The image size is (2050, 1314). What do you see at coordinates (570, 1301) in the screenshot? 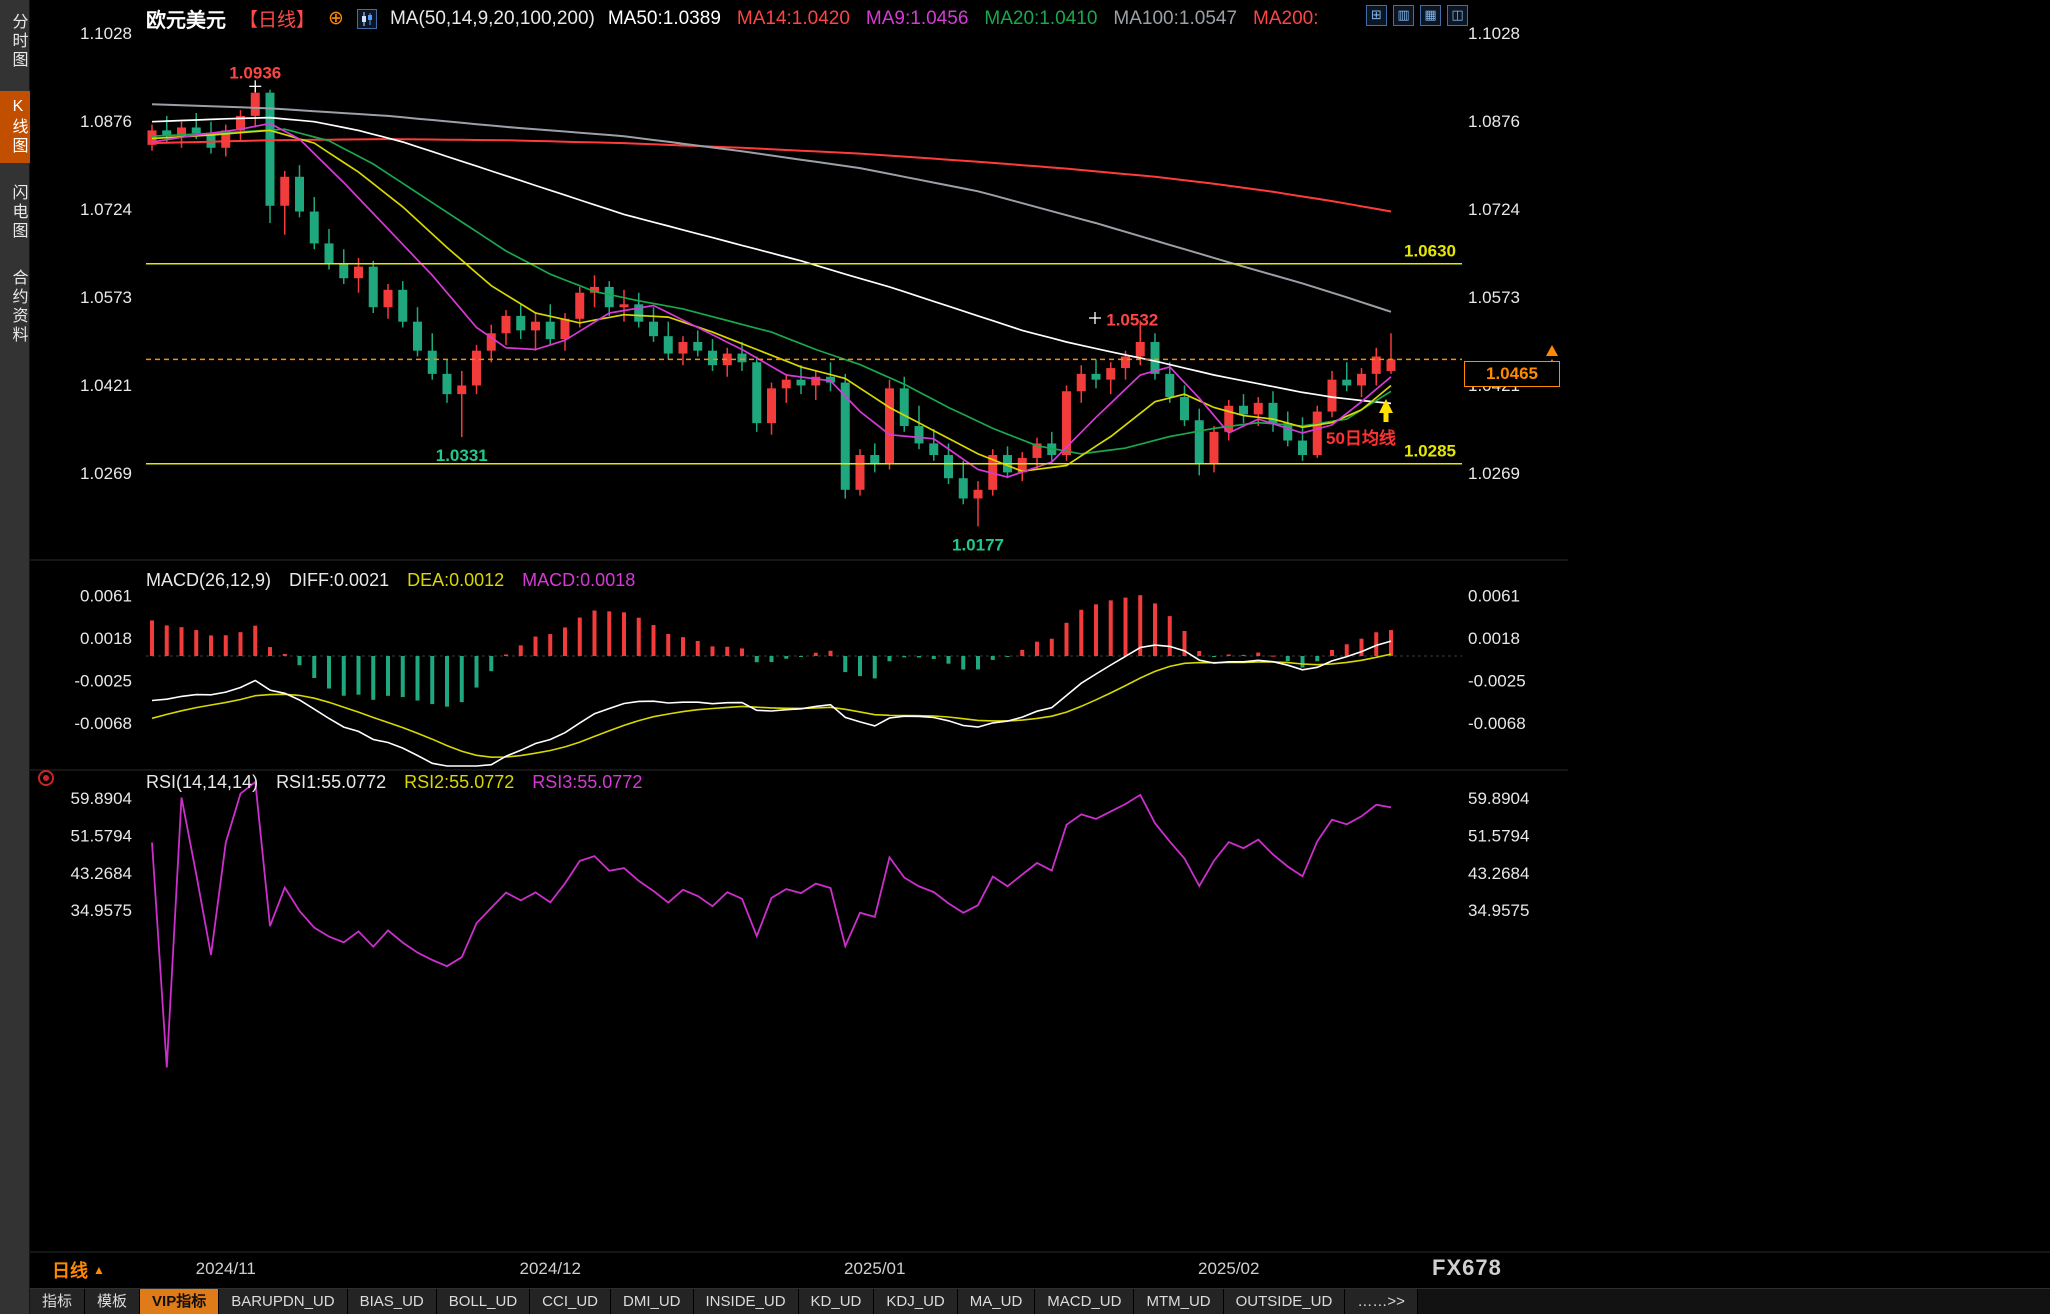
I see `tab-cci-ud: CCI_UD` at bounding box center [570, 1301].